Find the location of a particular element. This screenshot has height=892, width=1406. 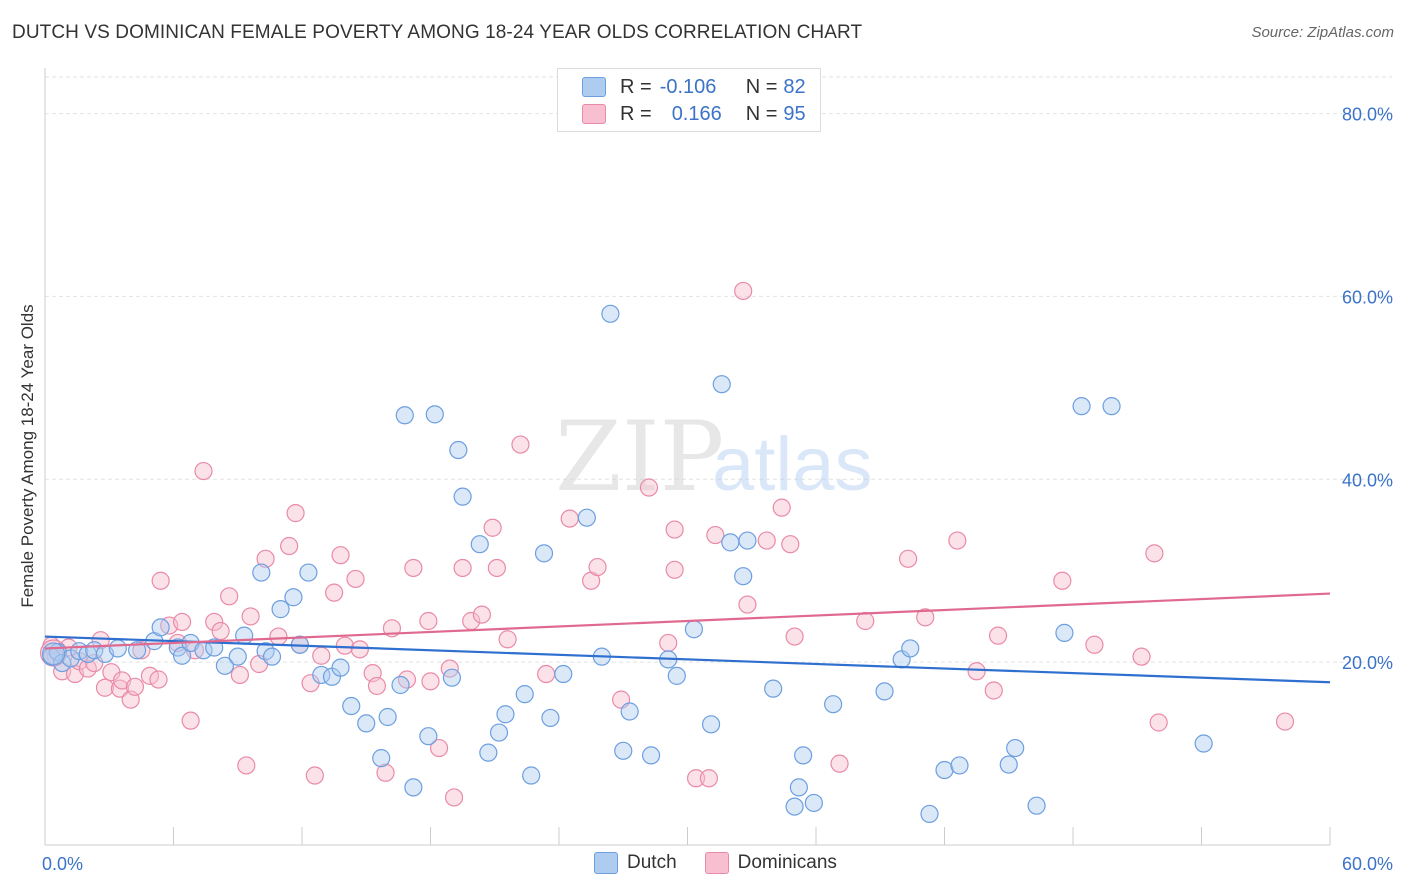

dominican-n-label: N = is located at coordinates (761, 113).